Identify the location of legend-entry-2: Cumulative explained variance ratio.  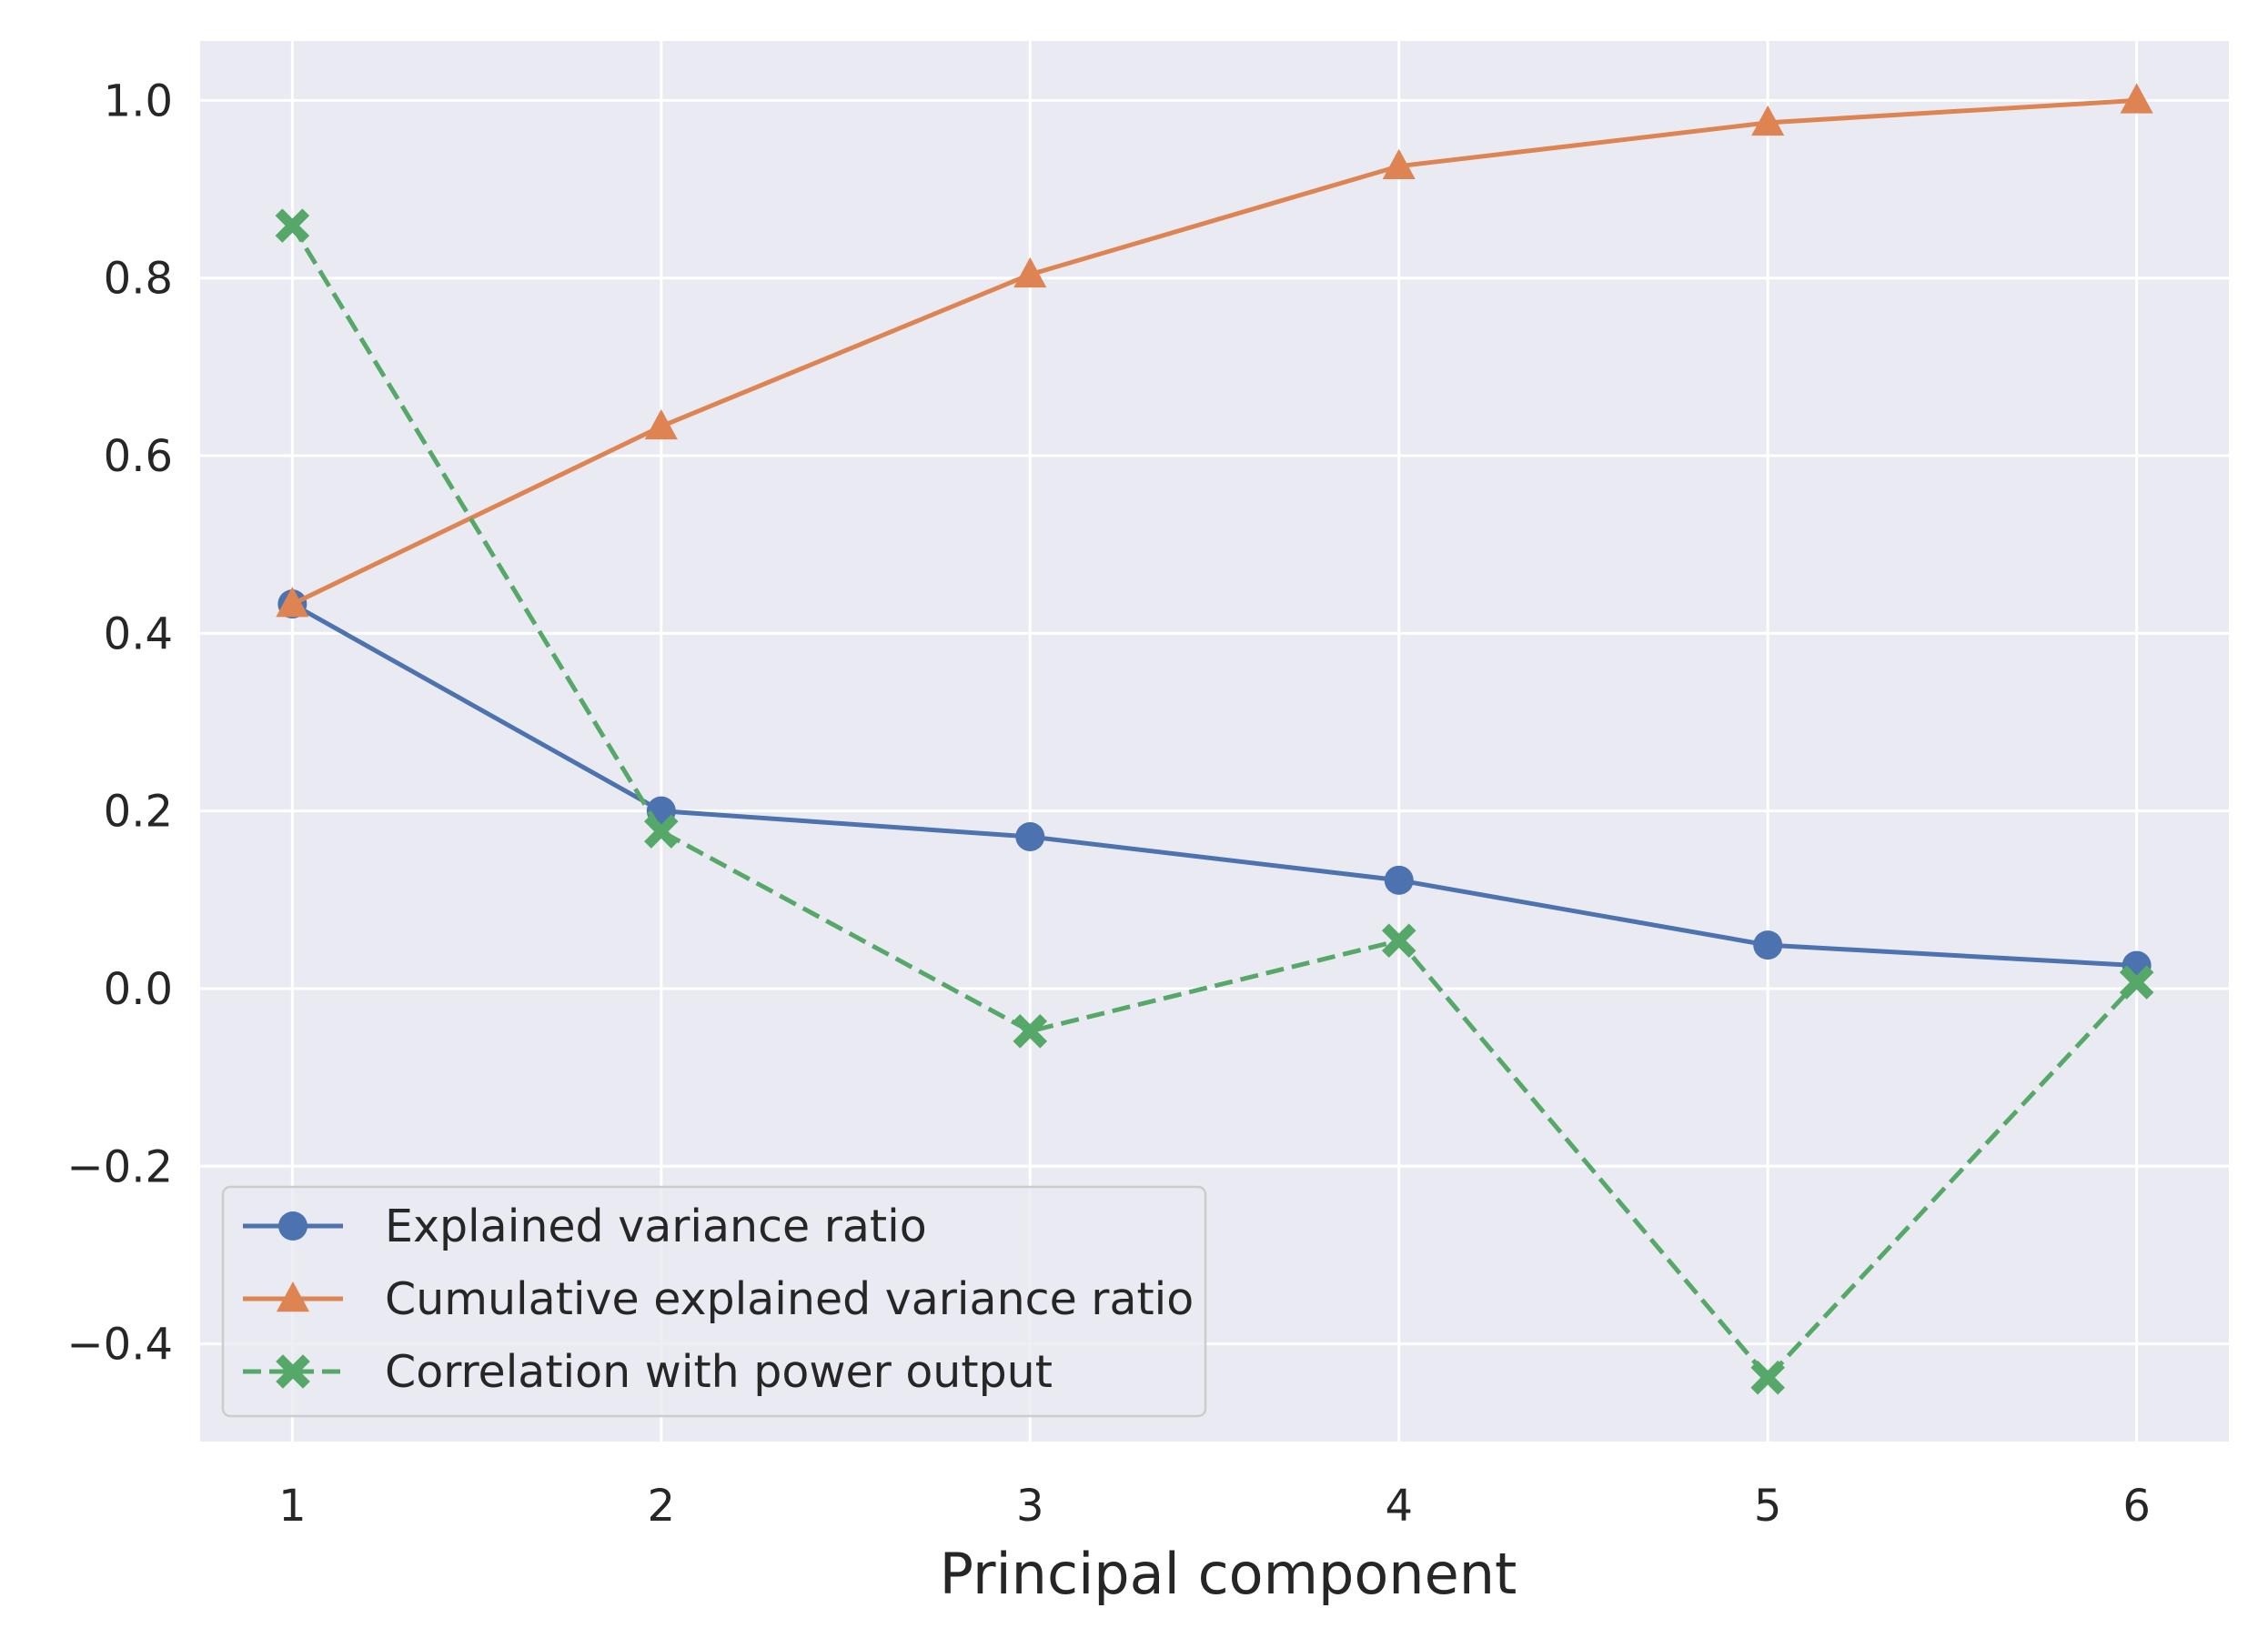
(719, 1299).